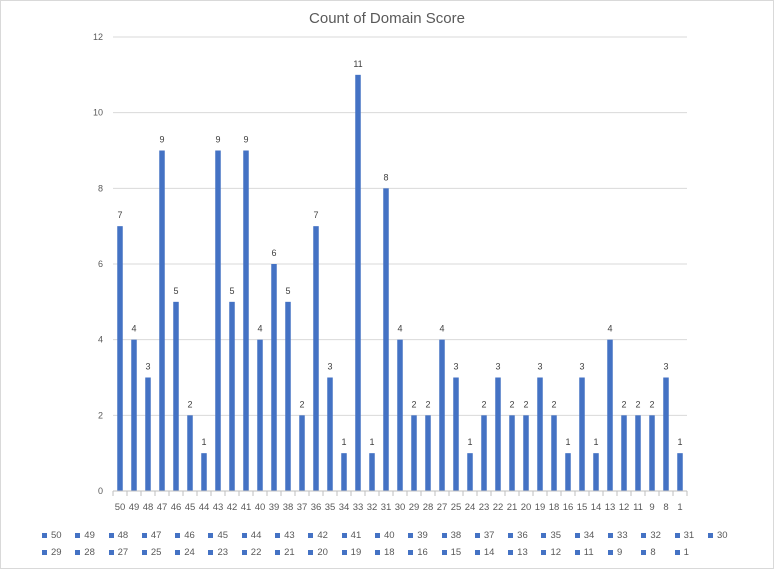 The width and height of the screenshot is (774, 569). Describe the element at coordinates (274, 507) in the screenshot. I see `category-label-39: 39` at that location.